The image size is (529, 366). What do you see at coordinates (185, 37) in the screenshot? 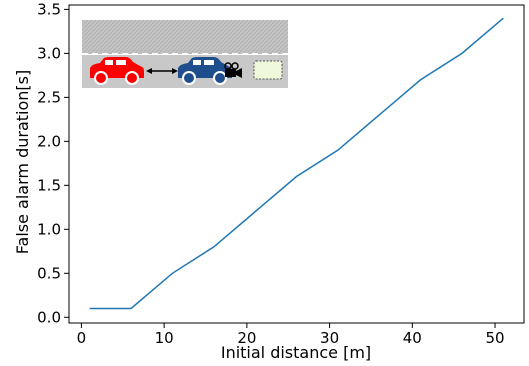
I see `inset-road-top` at bounding box center [185, 37].